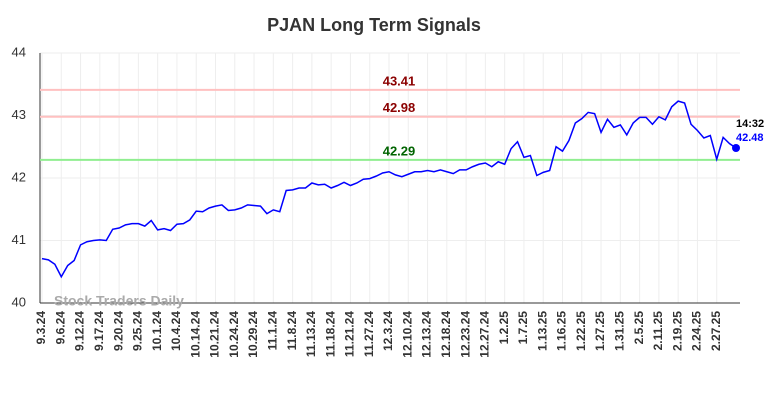 The height and width of the screenshot is (398, 784). Describe the element at coordinates (600, 331) in the screenshot. I see `x-tick-label: 1.27.25` at that location.